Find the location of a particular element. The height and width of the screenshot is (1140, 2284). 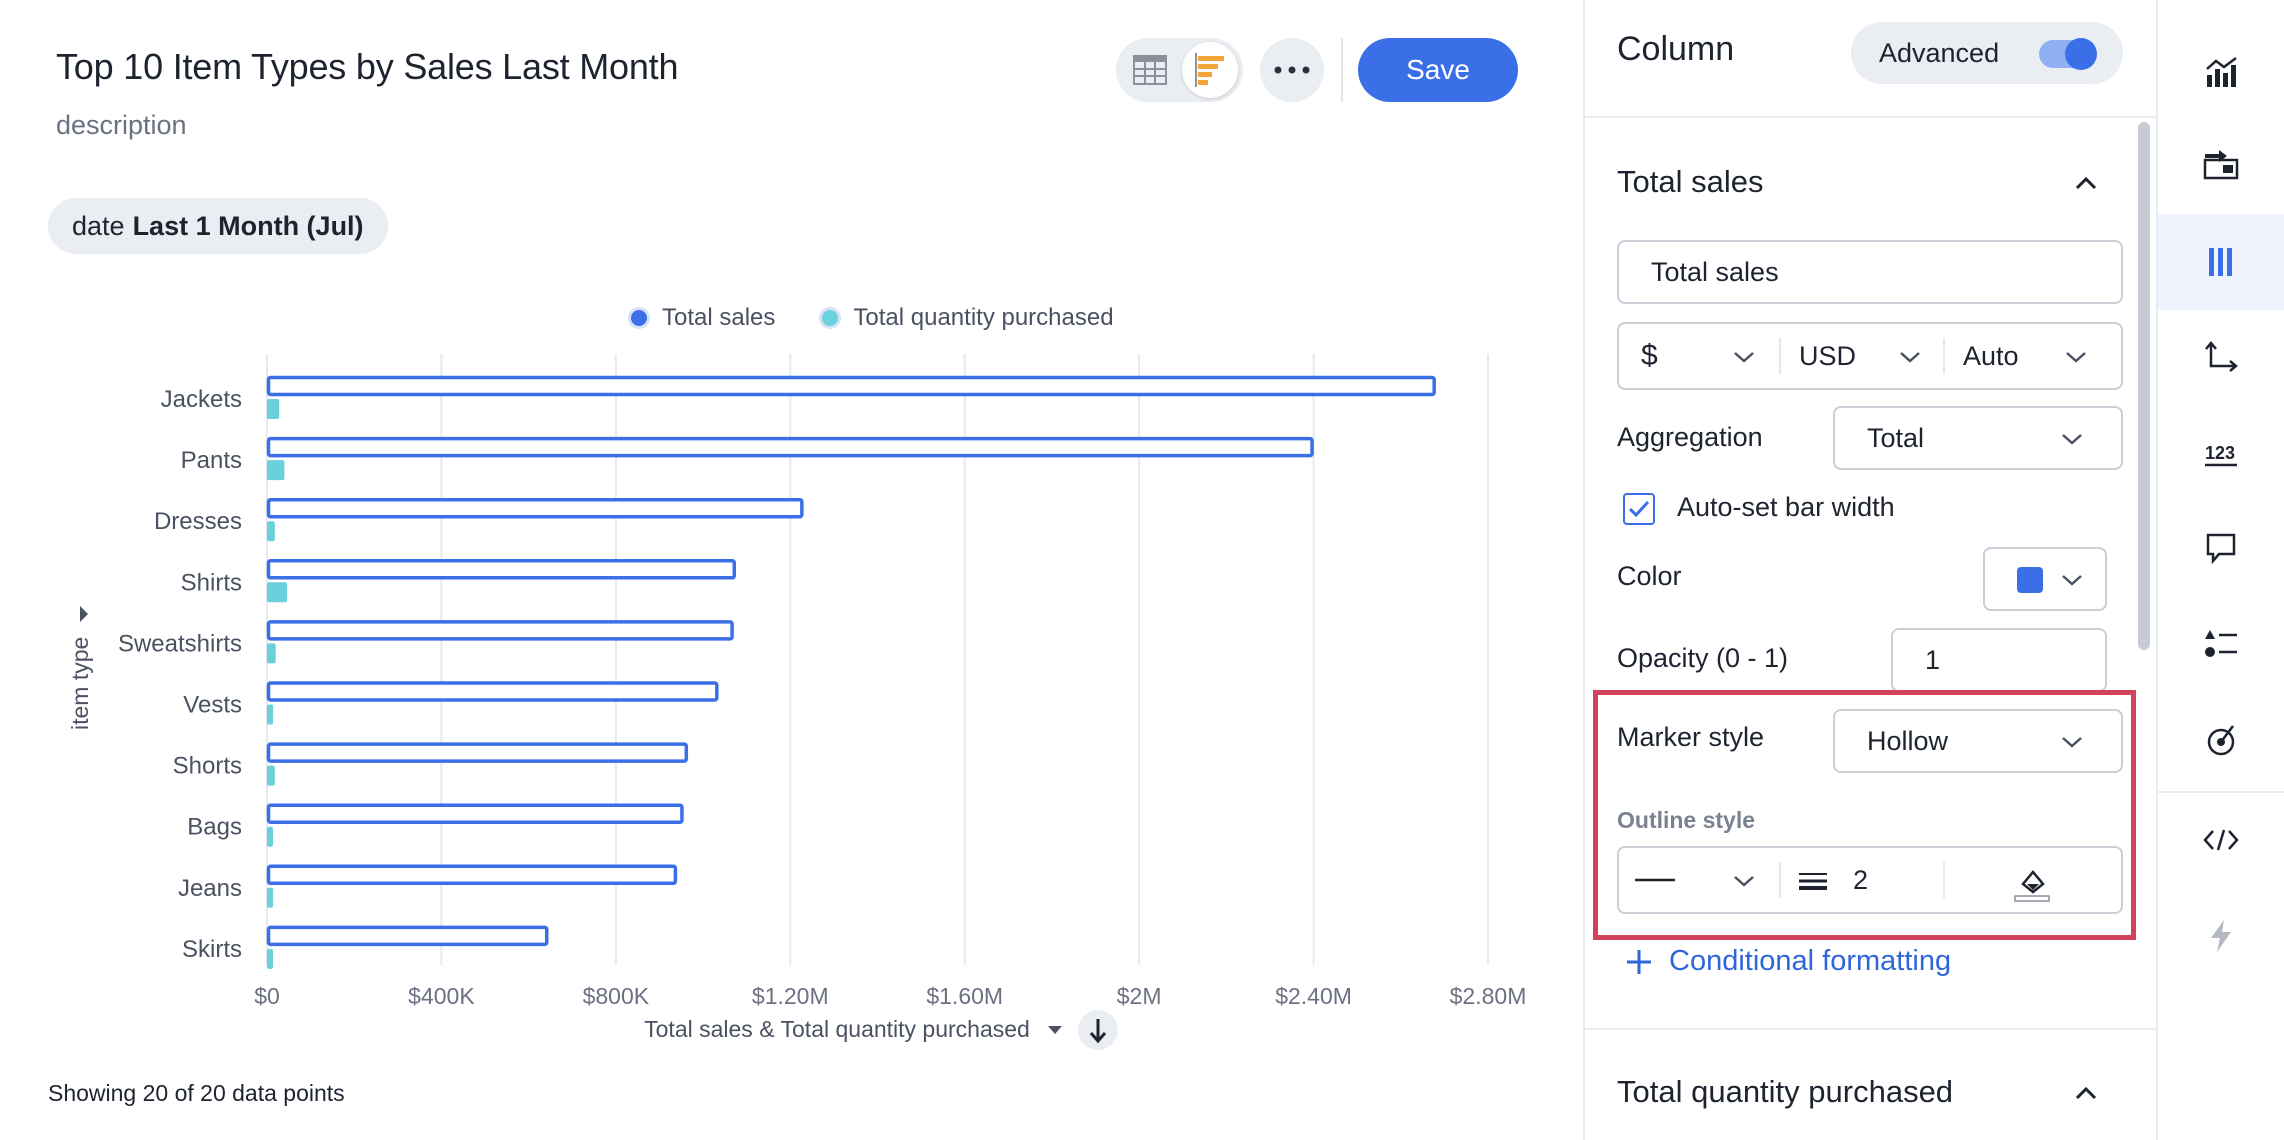

number-icon: 123 is located at coordinates (2221, 455).